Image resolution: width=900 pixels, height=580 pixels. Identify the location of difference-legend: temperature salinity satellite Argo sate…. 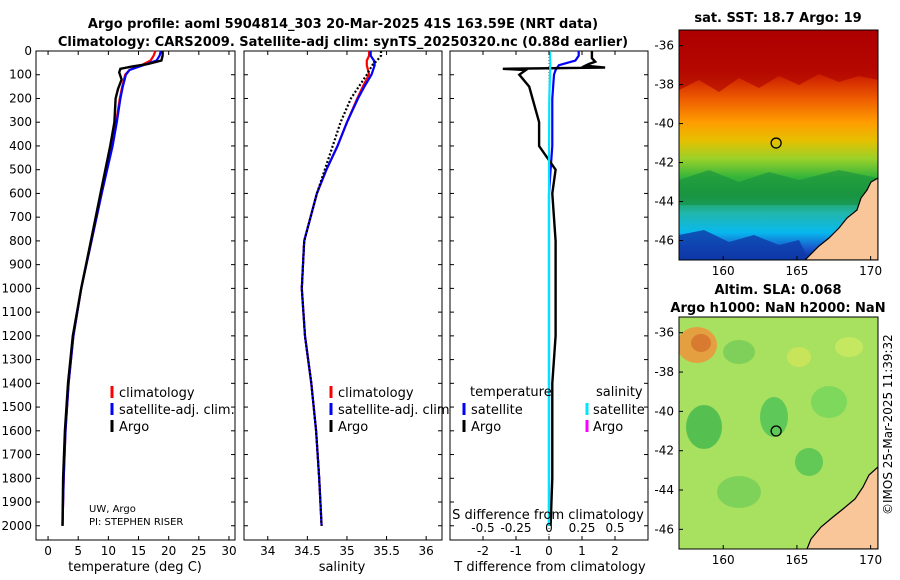
(553, 410).